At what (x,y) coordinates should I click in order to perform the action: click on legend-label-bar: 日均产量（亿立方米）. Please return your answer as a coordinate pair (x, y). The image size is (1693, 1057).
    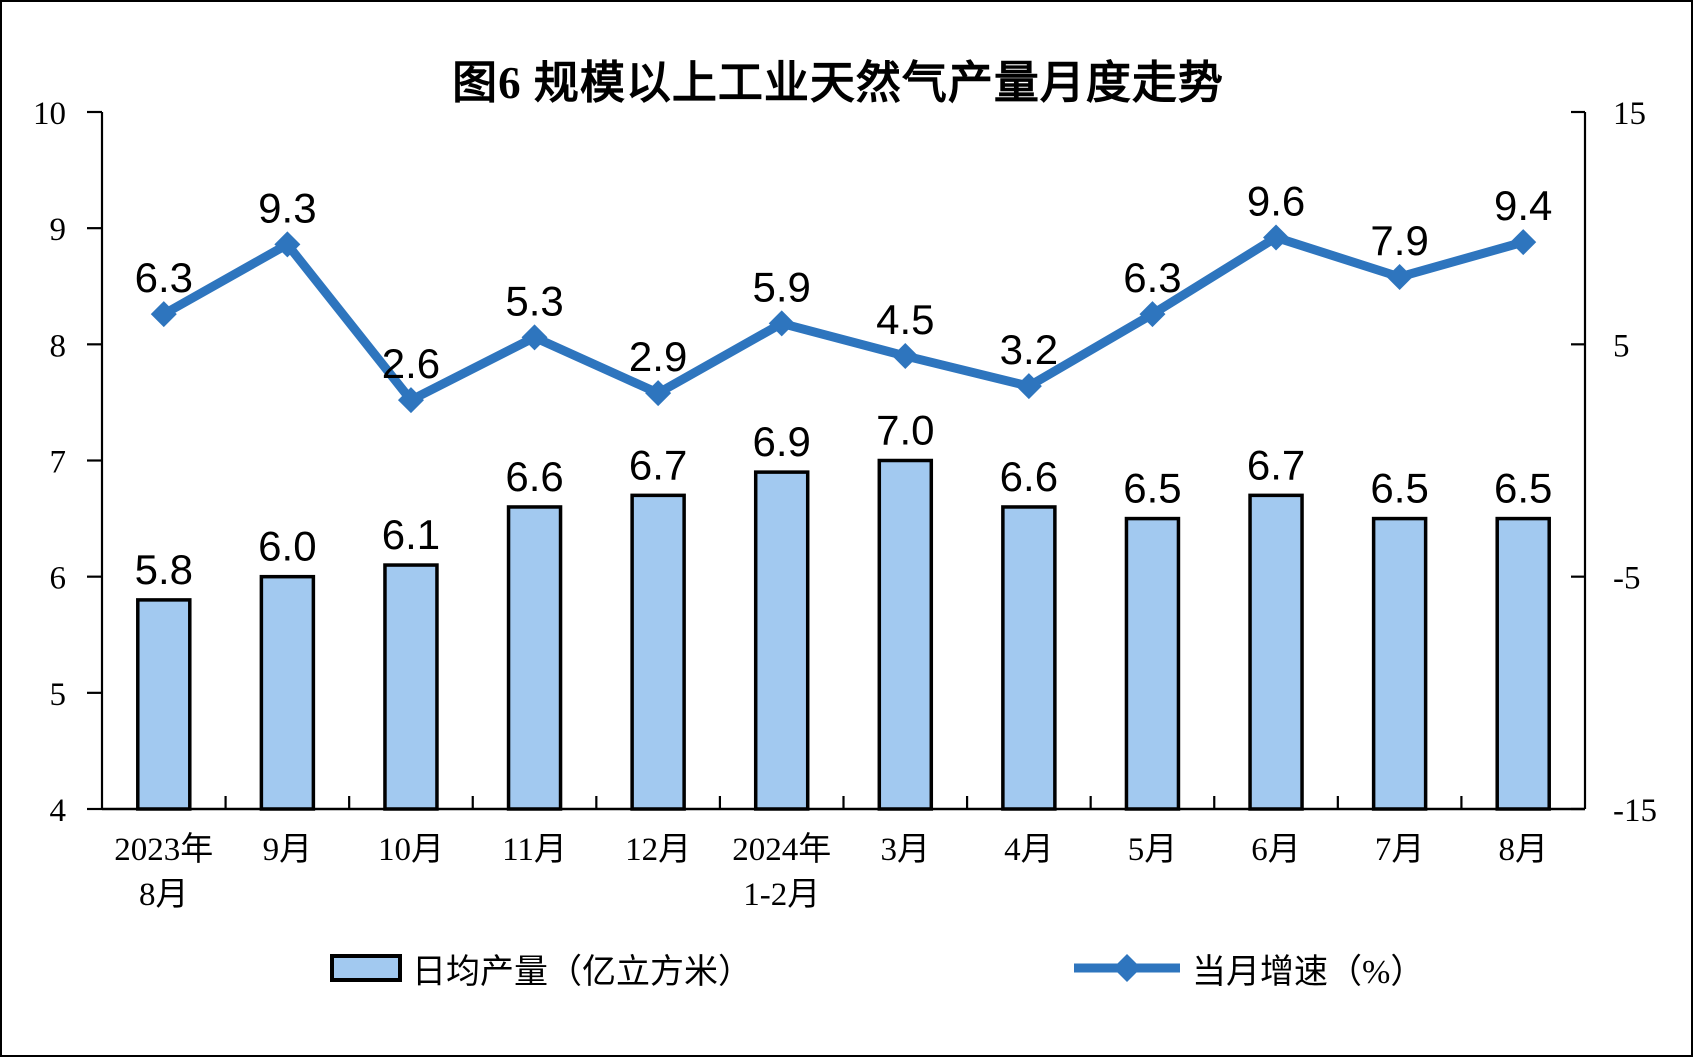
    Looking at the image, I should click on (582, 972).